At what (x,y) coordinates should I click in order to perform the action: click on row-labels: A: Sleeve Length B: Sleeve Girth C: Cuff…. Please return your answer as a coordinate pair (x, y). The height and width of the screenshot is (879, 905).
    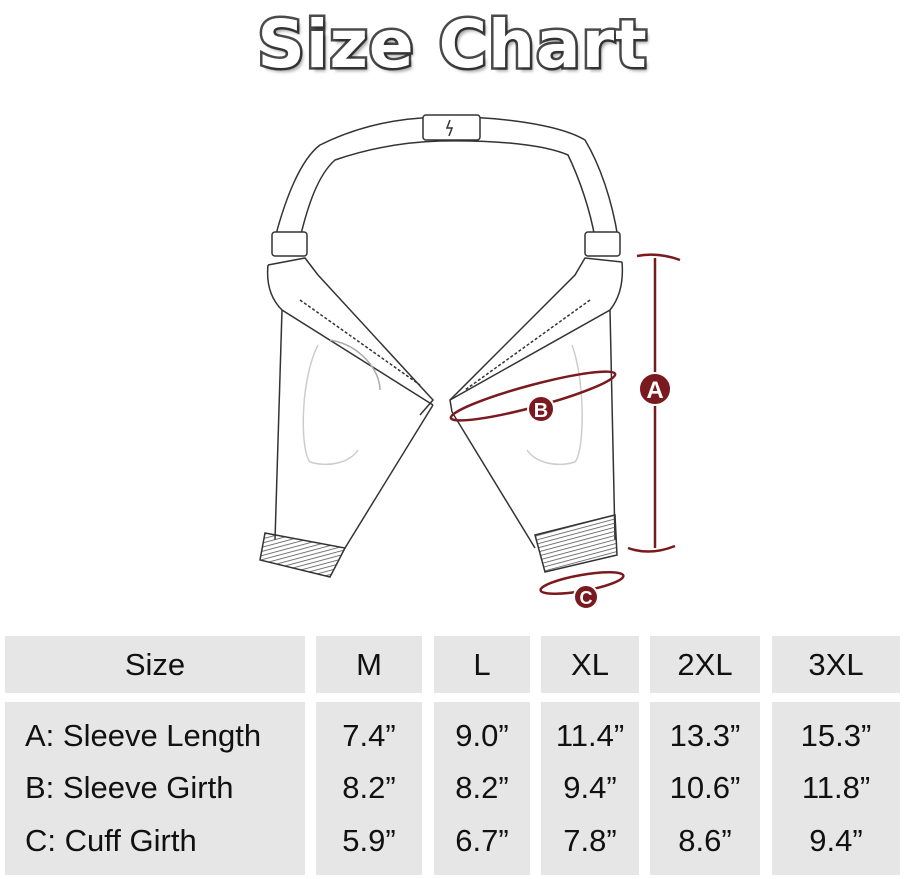
    Looking at the image, I should click on (155, 788).